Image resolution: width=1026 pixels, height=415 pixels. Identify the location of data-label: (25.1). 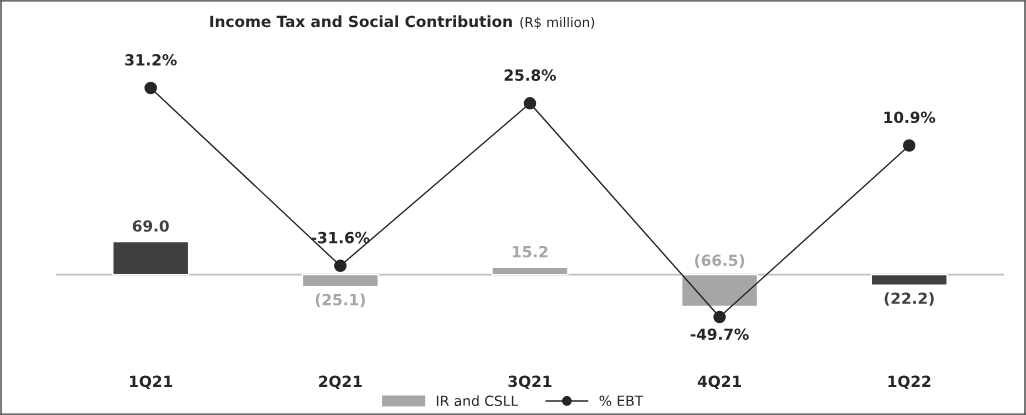
(340, 300).